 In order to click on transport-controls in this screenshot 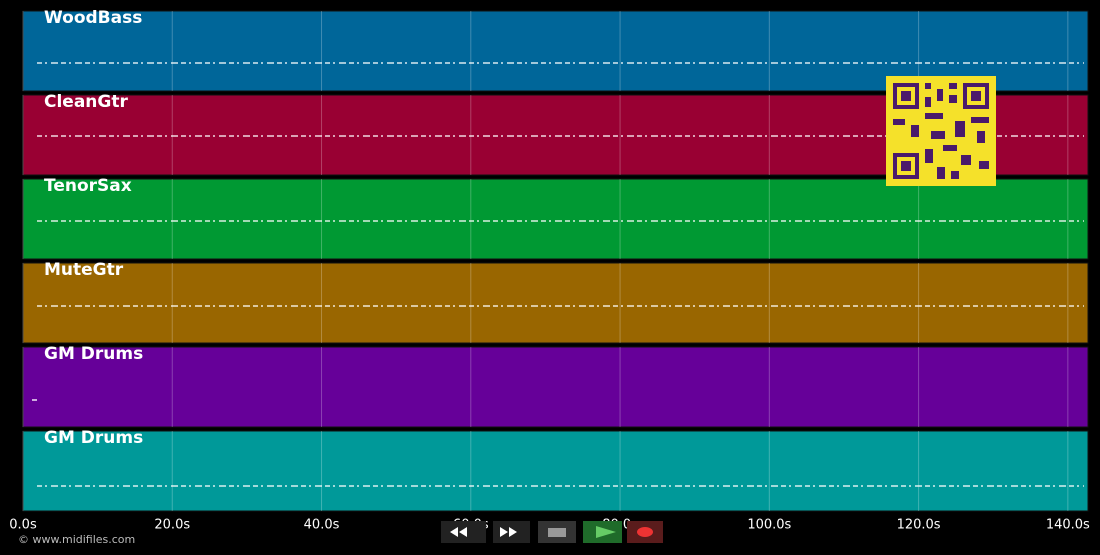, I will do `click(552, 532)`.